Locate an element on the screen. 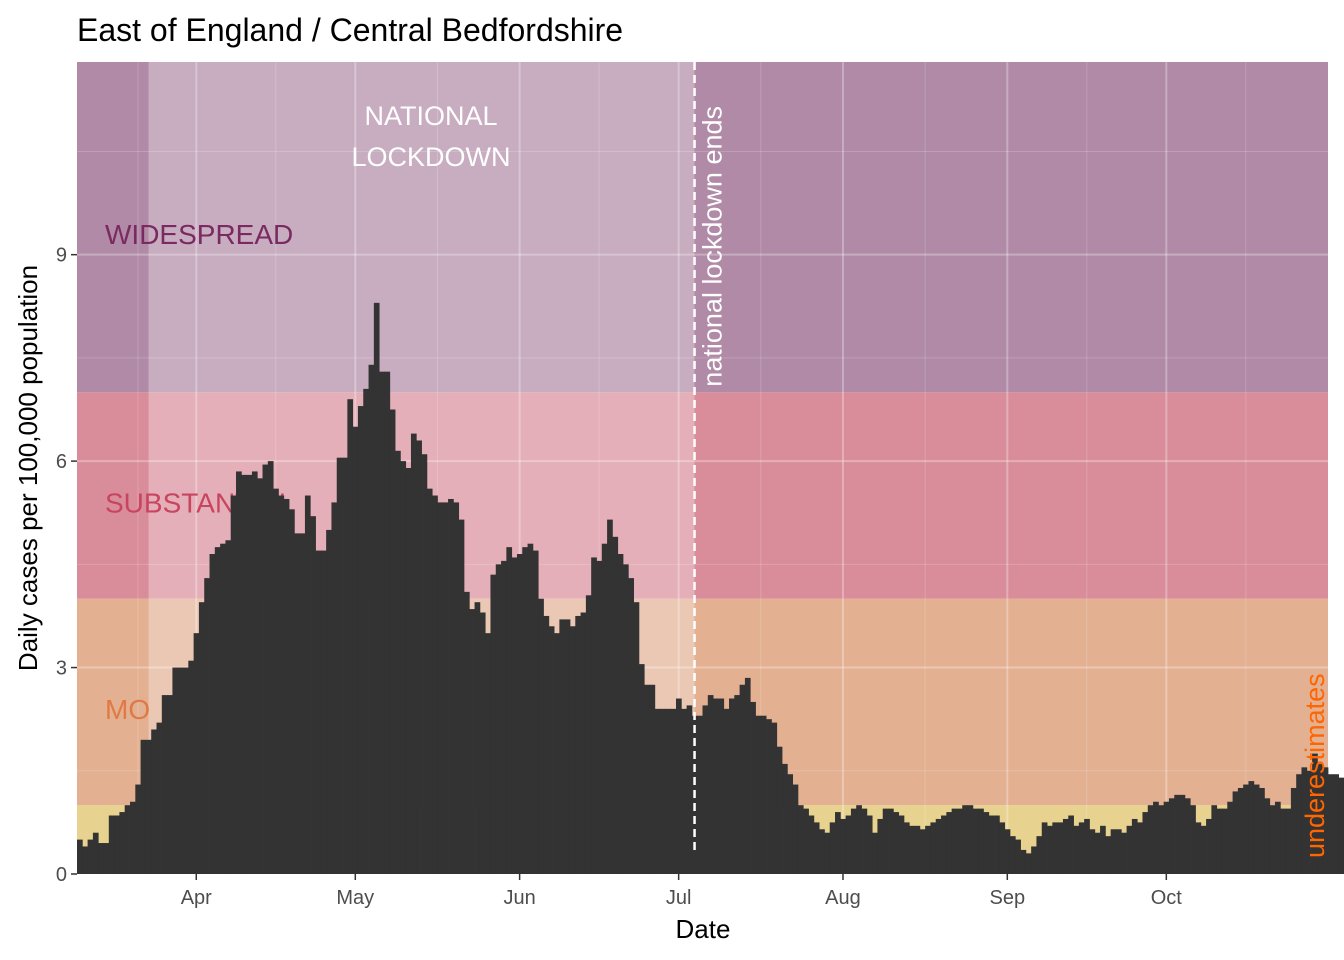 This screenshot has height=960, width=1344. band-label-3: WIDESPREAD is located at coordinates (199, 234).